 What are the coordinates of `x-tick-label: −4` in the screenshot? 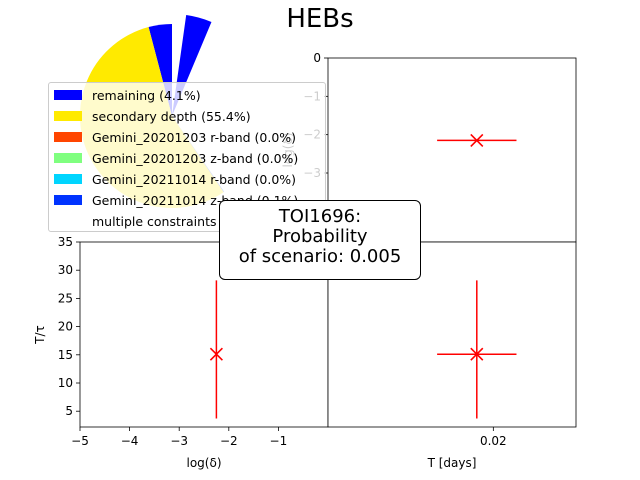 It's located at (130, 441).